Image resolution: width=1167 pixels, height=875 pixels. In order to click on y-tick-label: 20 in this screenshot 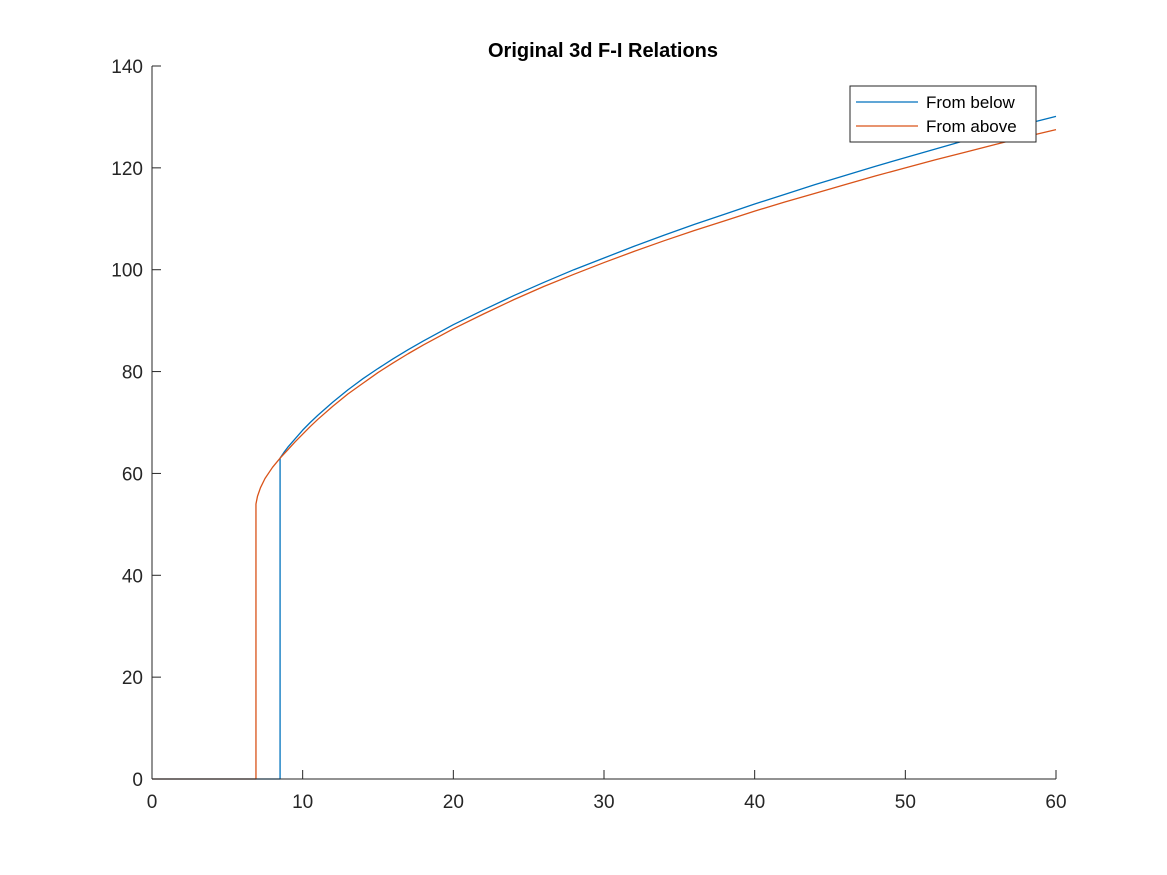, I will do `click(132, 678)`.